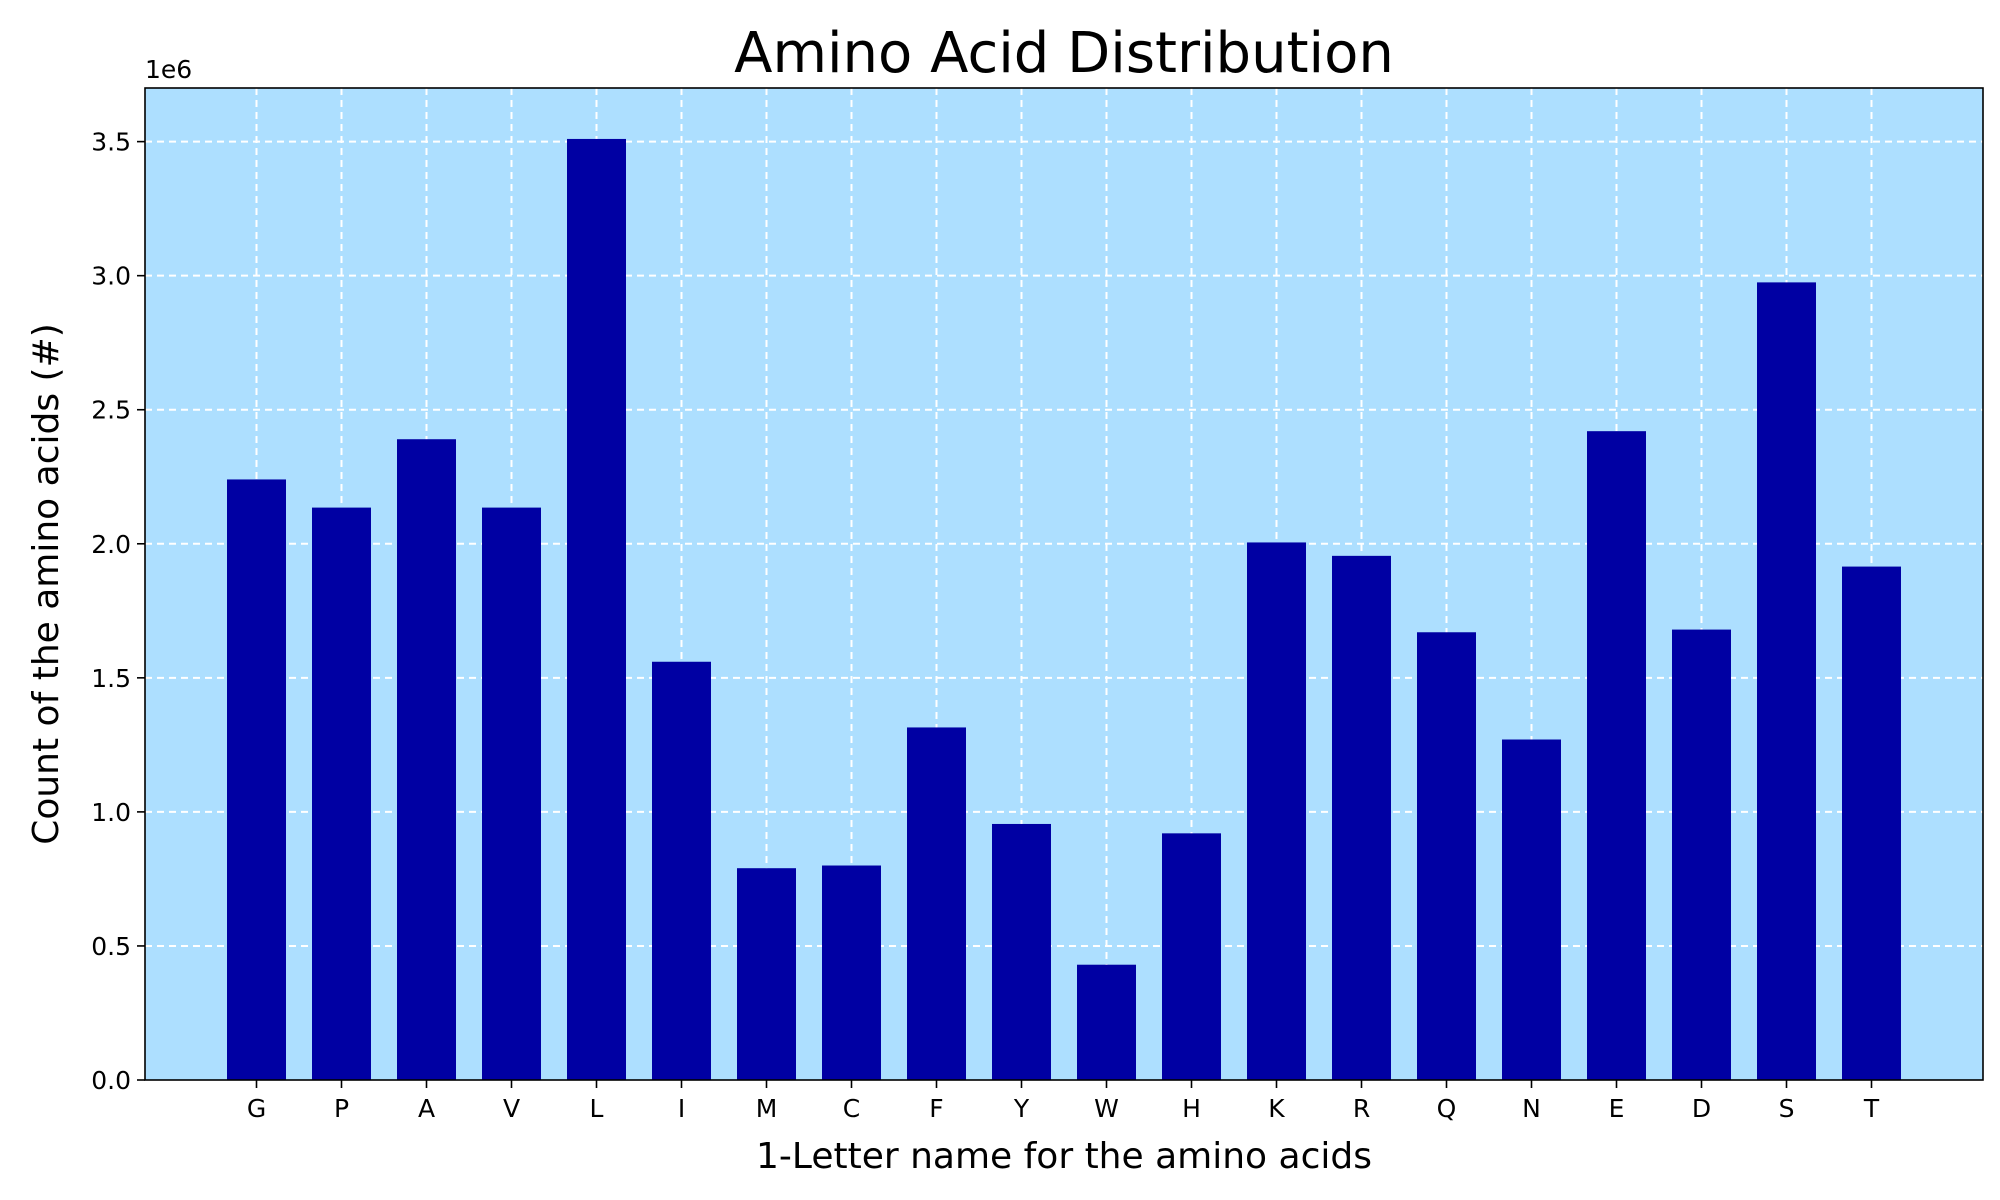  Describe the element at coordinates (1447, 1108) in the screenshot. I see `x-tick-label: Q` at that location.